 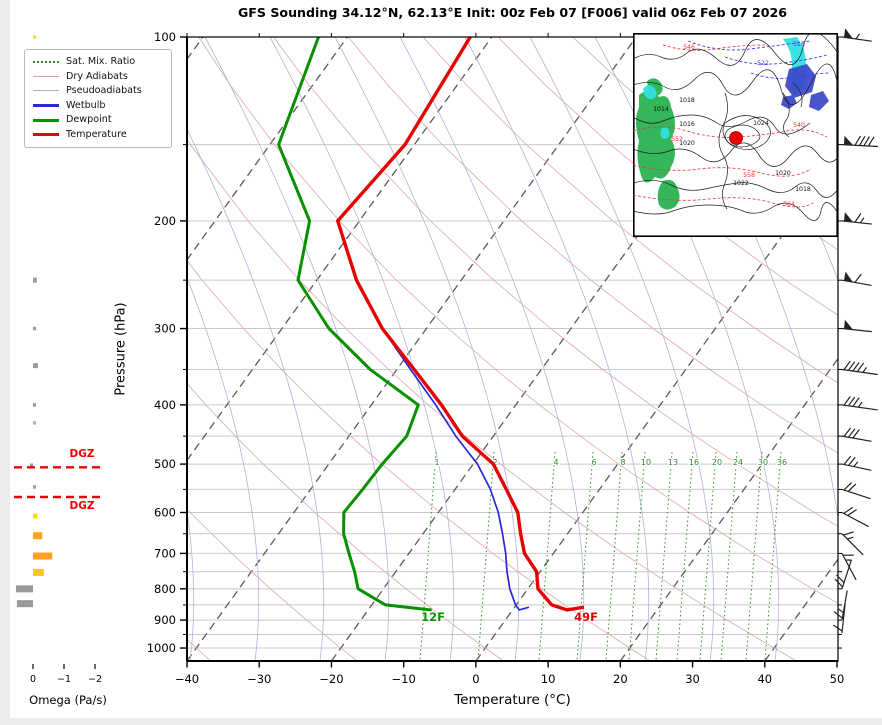 What do you see at coordinates (687, 124) in the screenshot?
I see `map-isobar-label: 1016` at bounding box center [687, 124].